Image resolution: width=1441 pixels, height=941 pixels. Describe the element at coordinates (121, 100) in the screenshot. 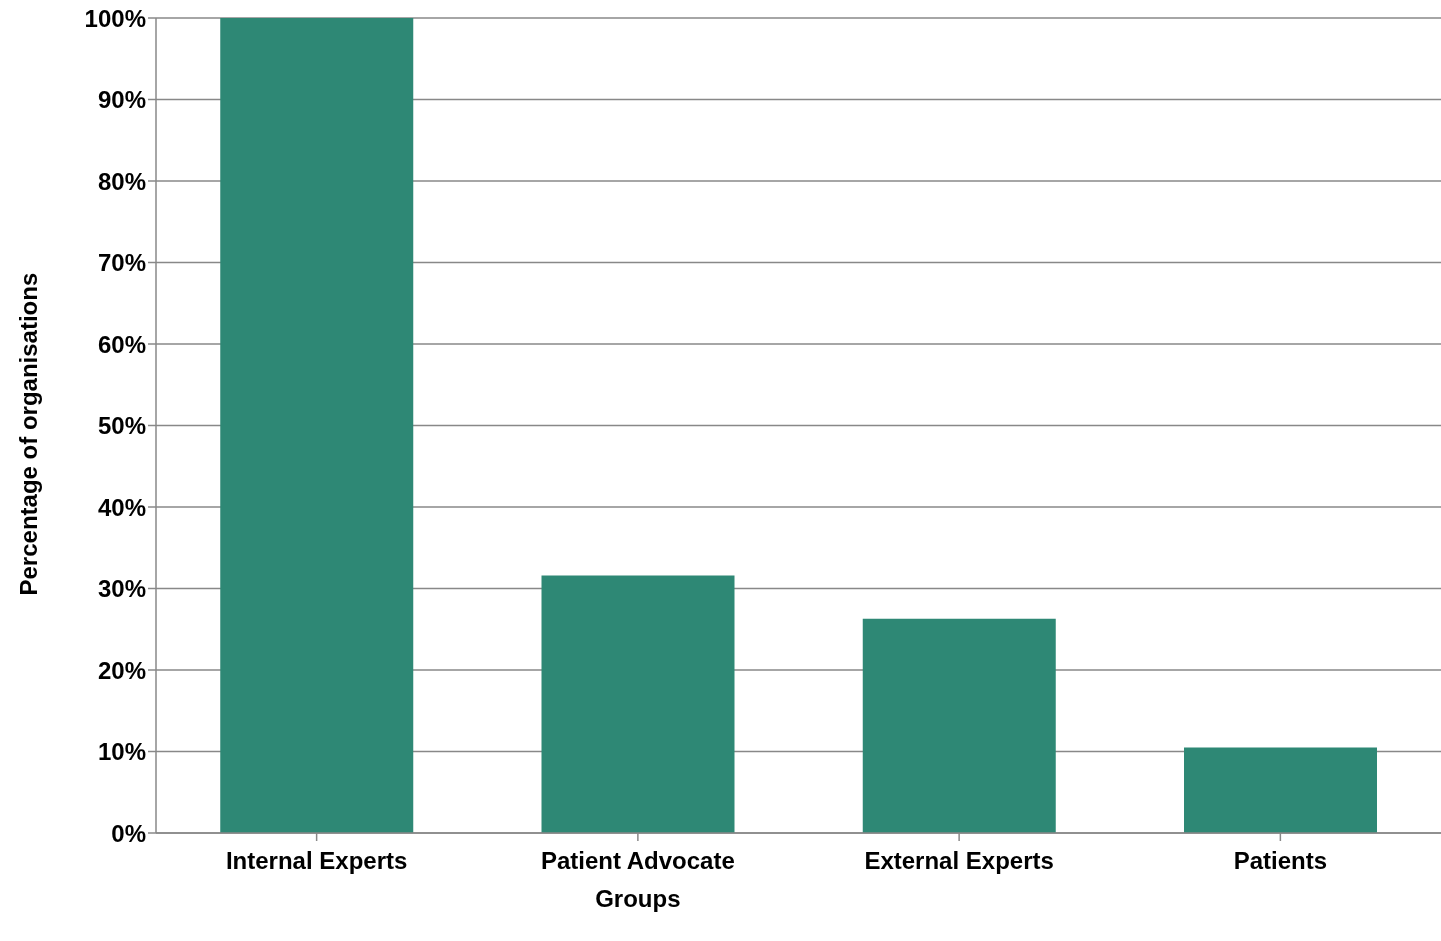

I see `y-tick-label: 90%` at that location.